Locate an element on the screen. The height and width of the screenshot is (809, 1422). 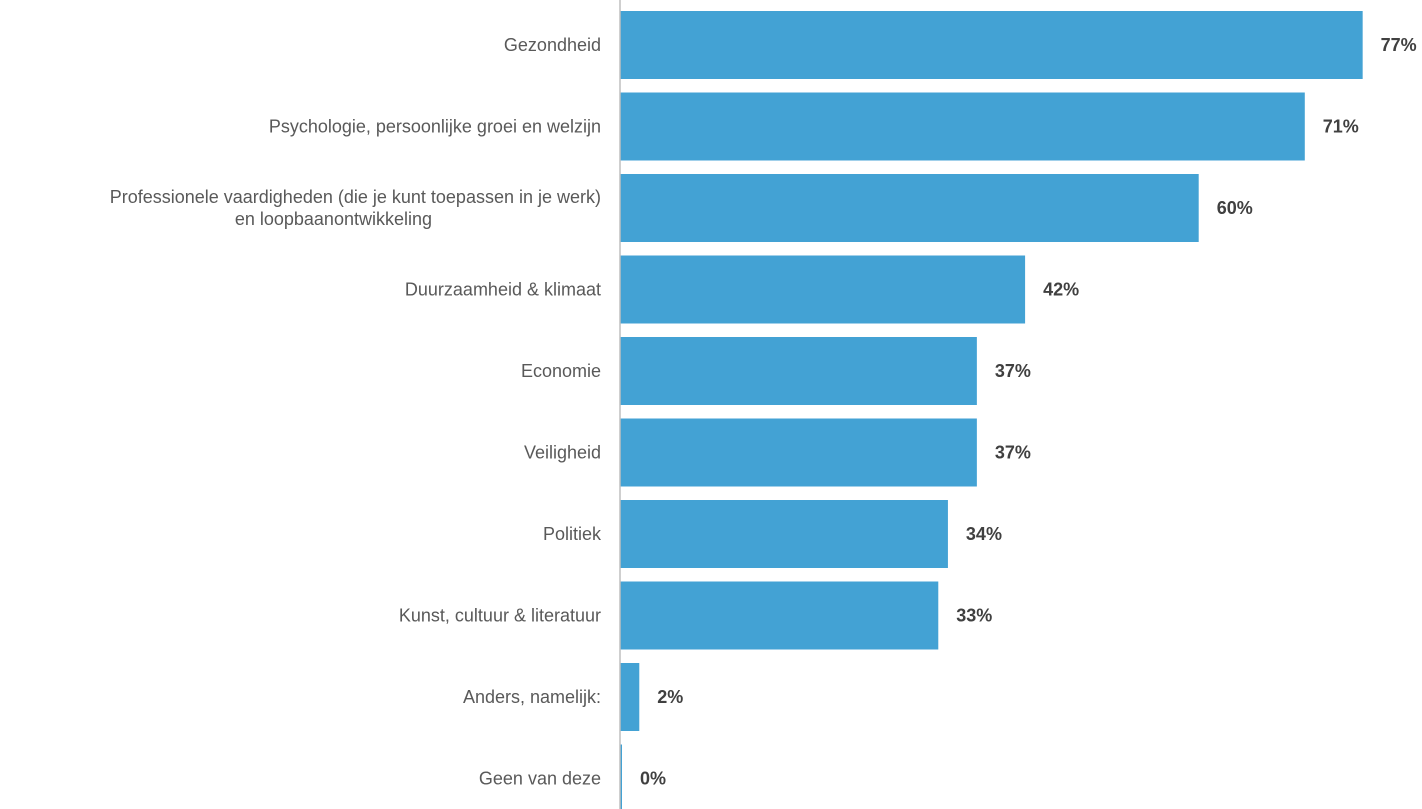
category-label-3: Duurzaamheid & klimaat is located at coordinates (503, 290).